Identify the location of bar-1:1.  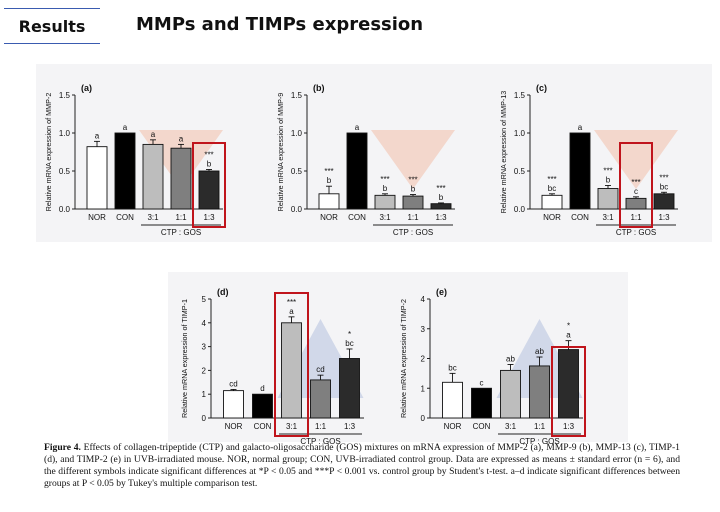
(539, 392).